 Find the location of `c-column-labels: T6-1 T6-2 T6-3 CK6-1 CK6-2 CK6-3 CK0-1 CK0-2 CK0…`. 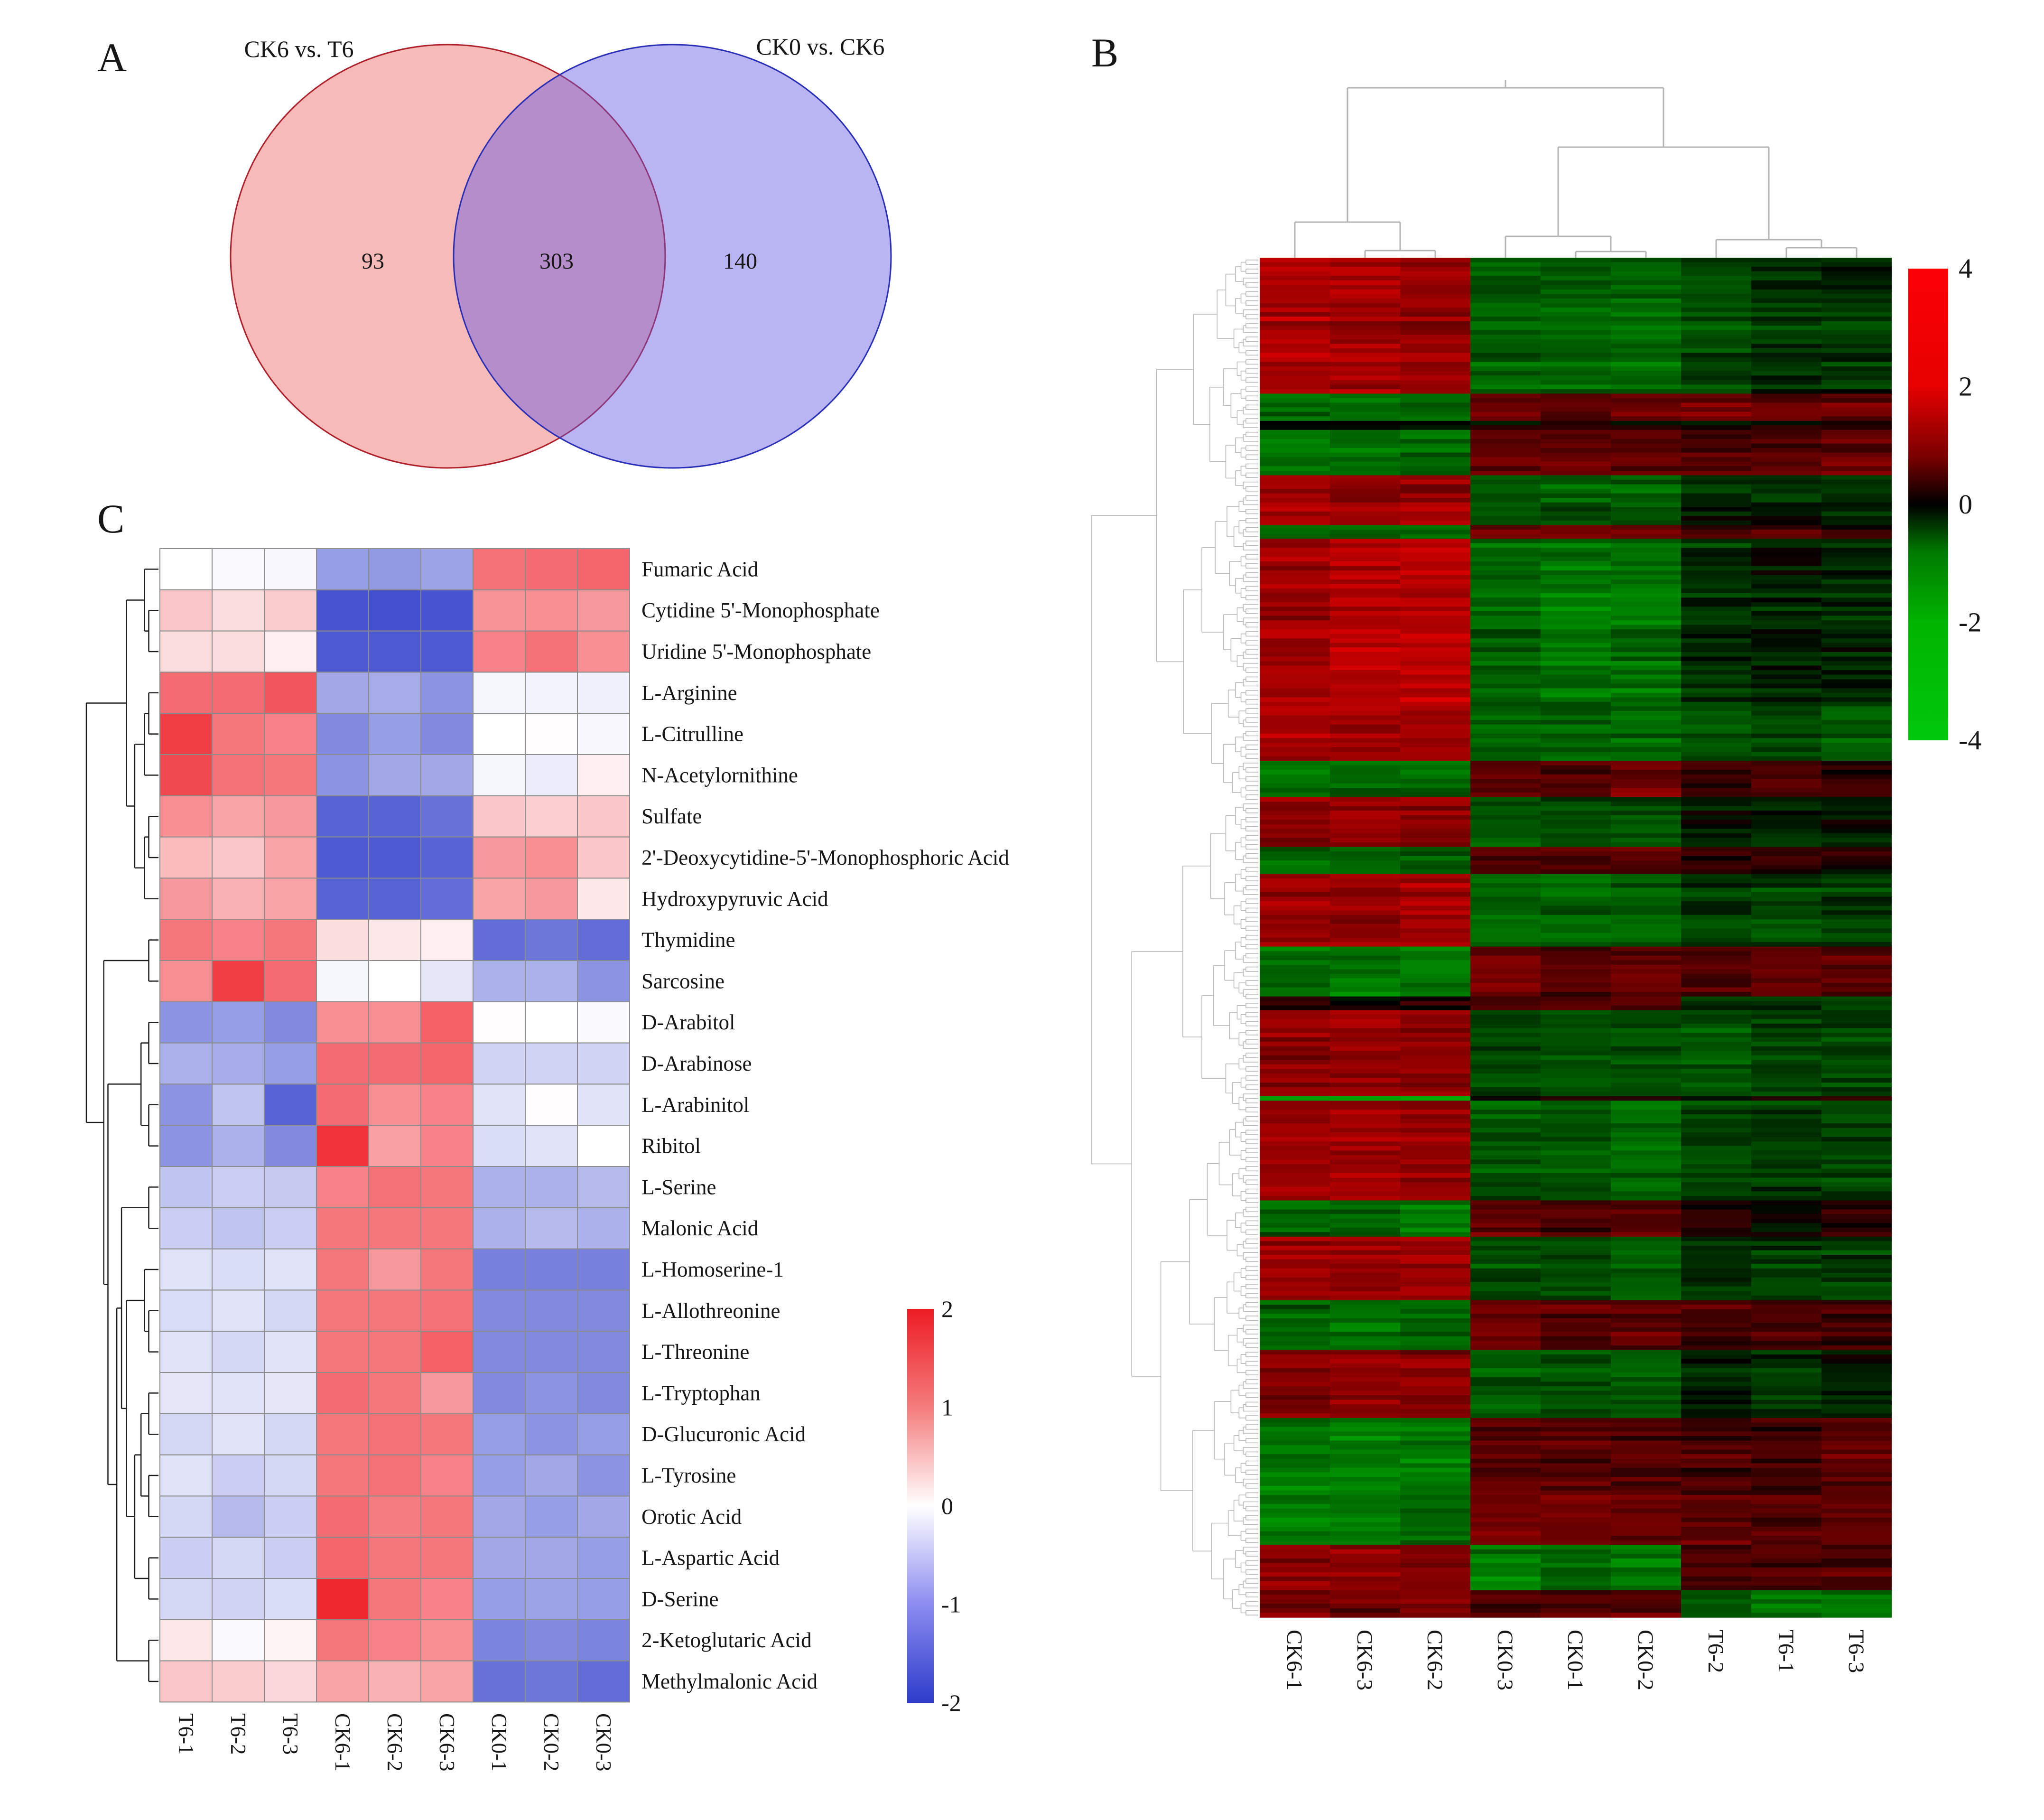

c-column-labels: T6-1 T6-2 T6-3 CK6-1 CK6-2 CK6-3 CK0-1 CK0-2 CK0… is located at coordinates (394, 1743).